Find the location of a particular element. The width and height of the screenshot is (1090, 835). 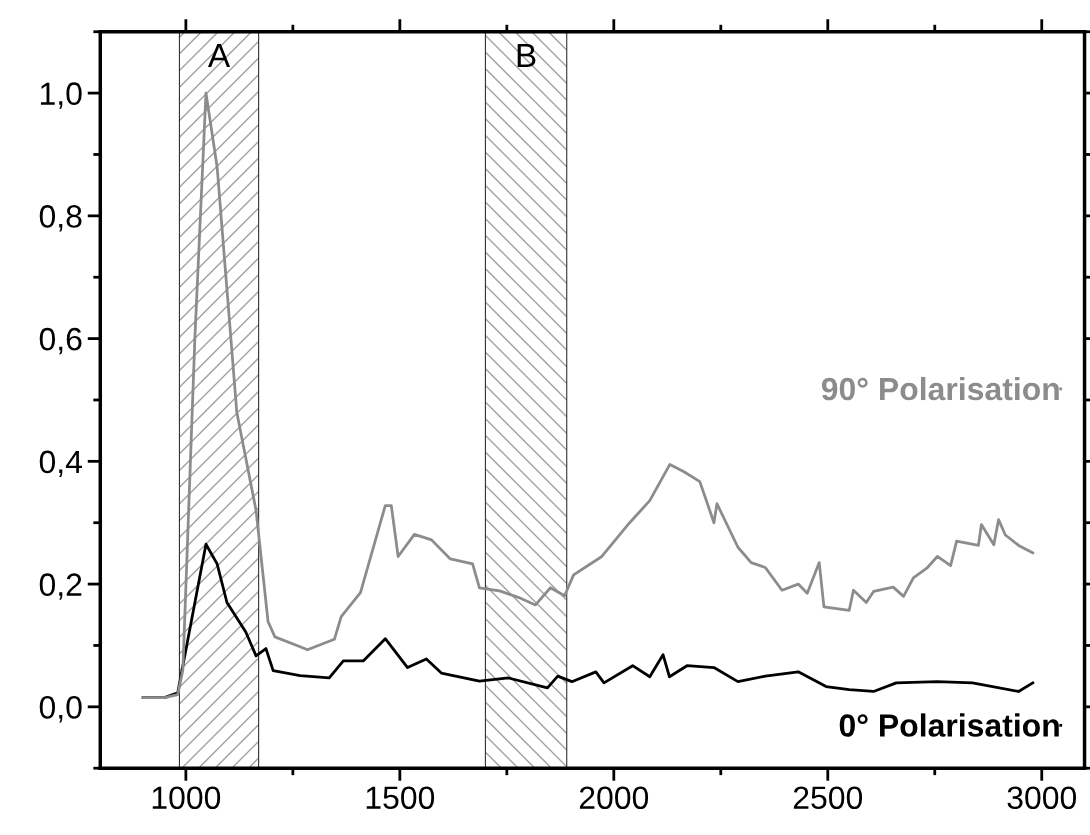

x-tick-label: 2000 is located at coordinates (614, 798).